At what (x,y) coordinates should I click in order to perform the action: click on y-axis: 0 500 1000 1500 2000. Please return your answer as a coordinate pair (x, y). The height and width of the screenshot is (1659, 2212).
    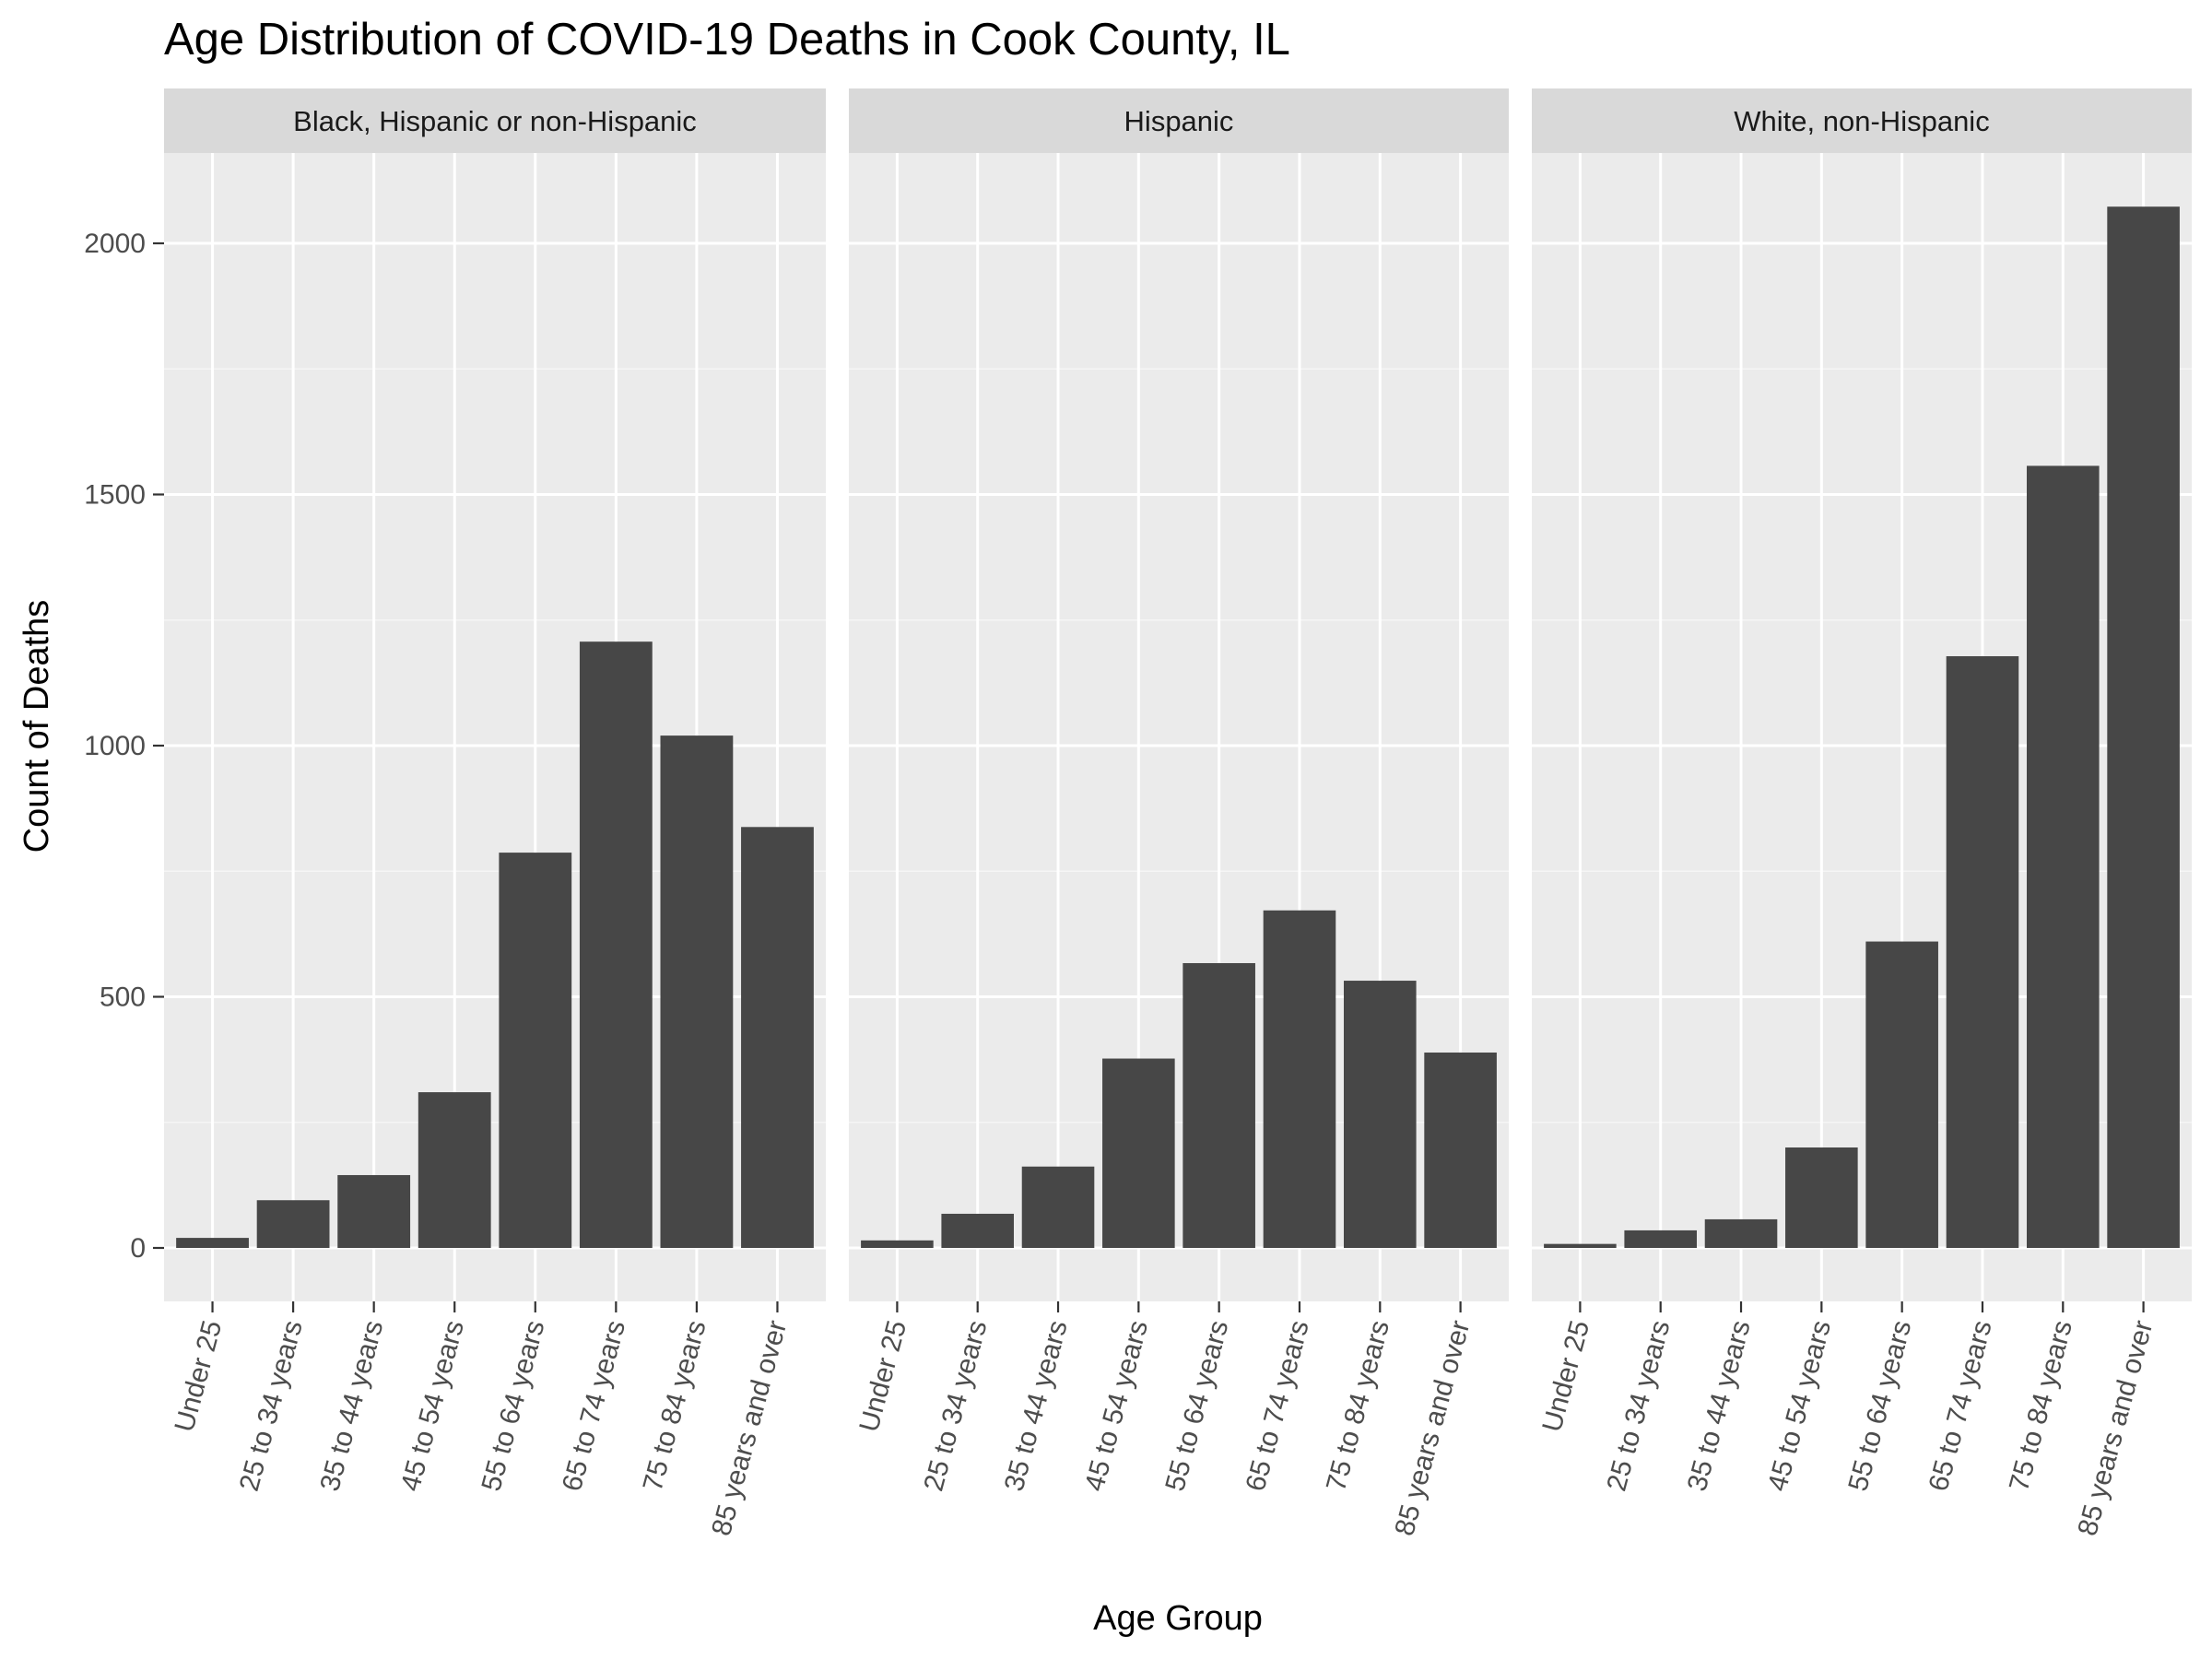
    Looking at the image, I should click on (124, 746).